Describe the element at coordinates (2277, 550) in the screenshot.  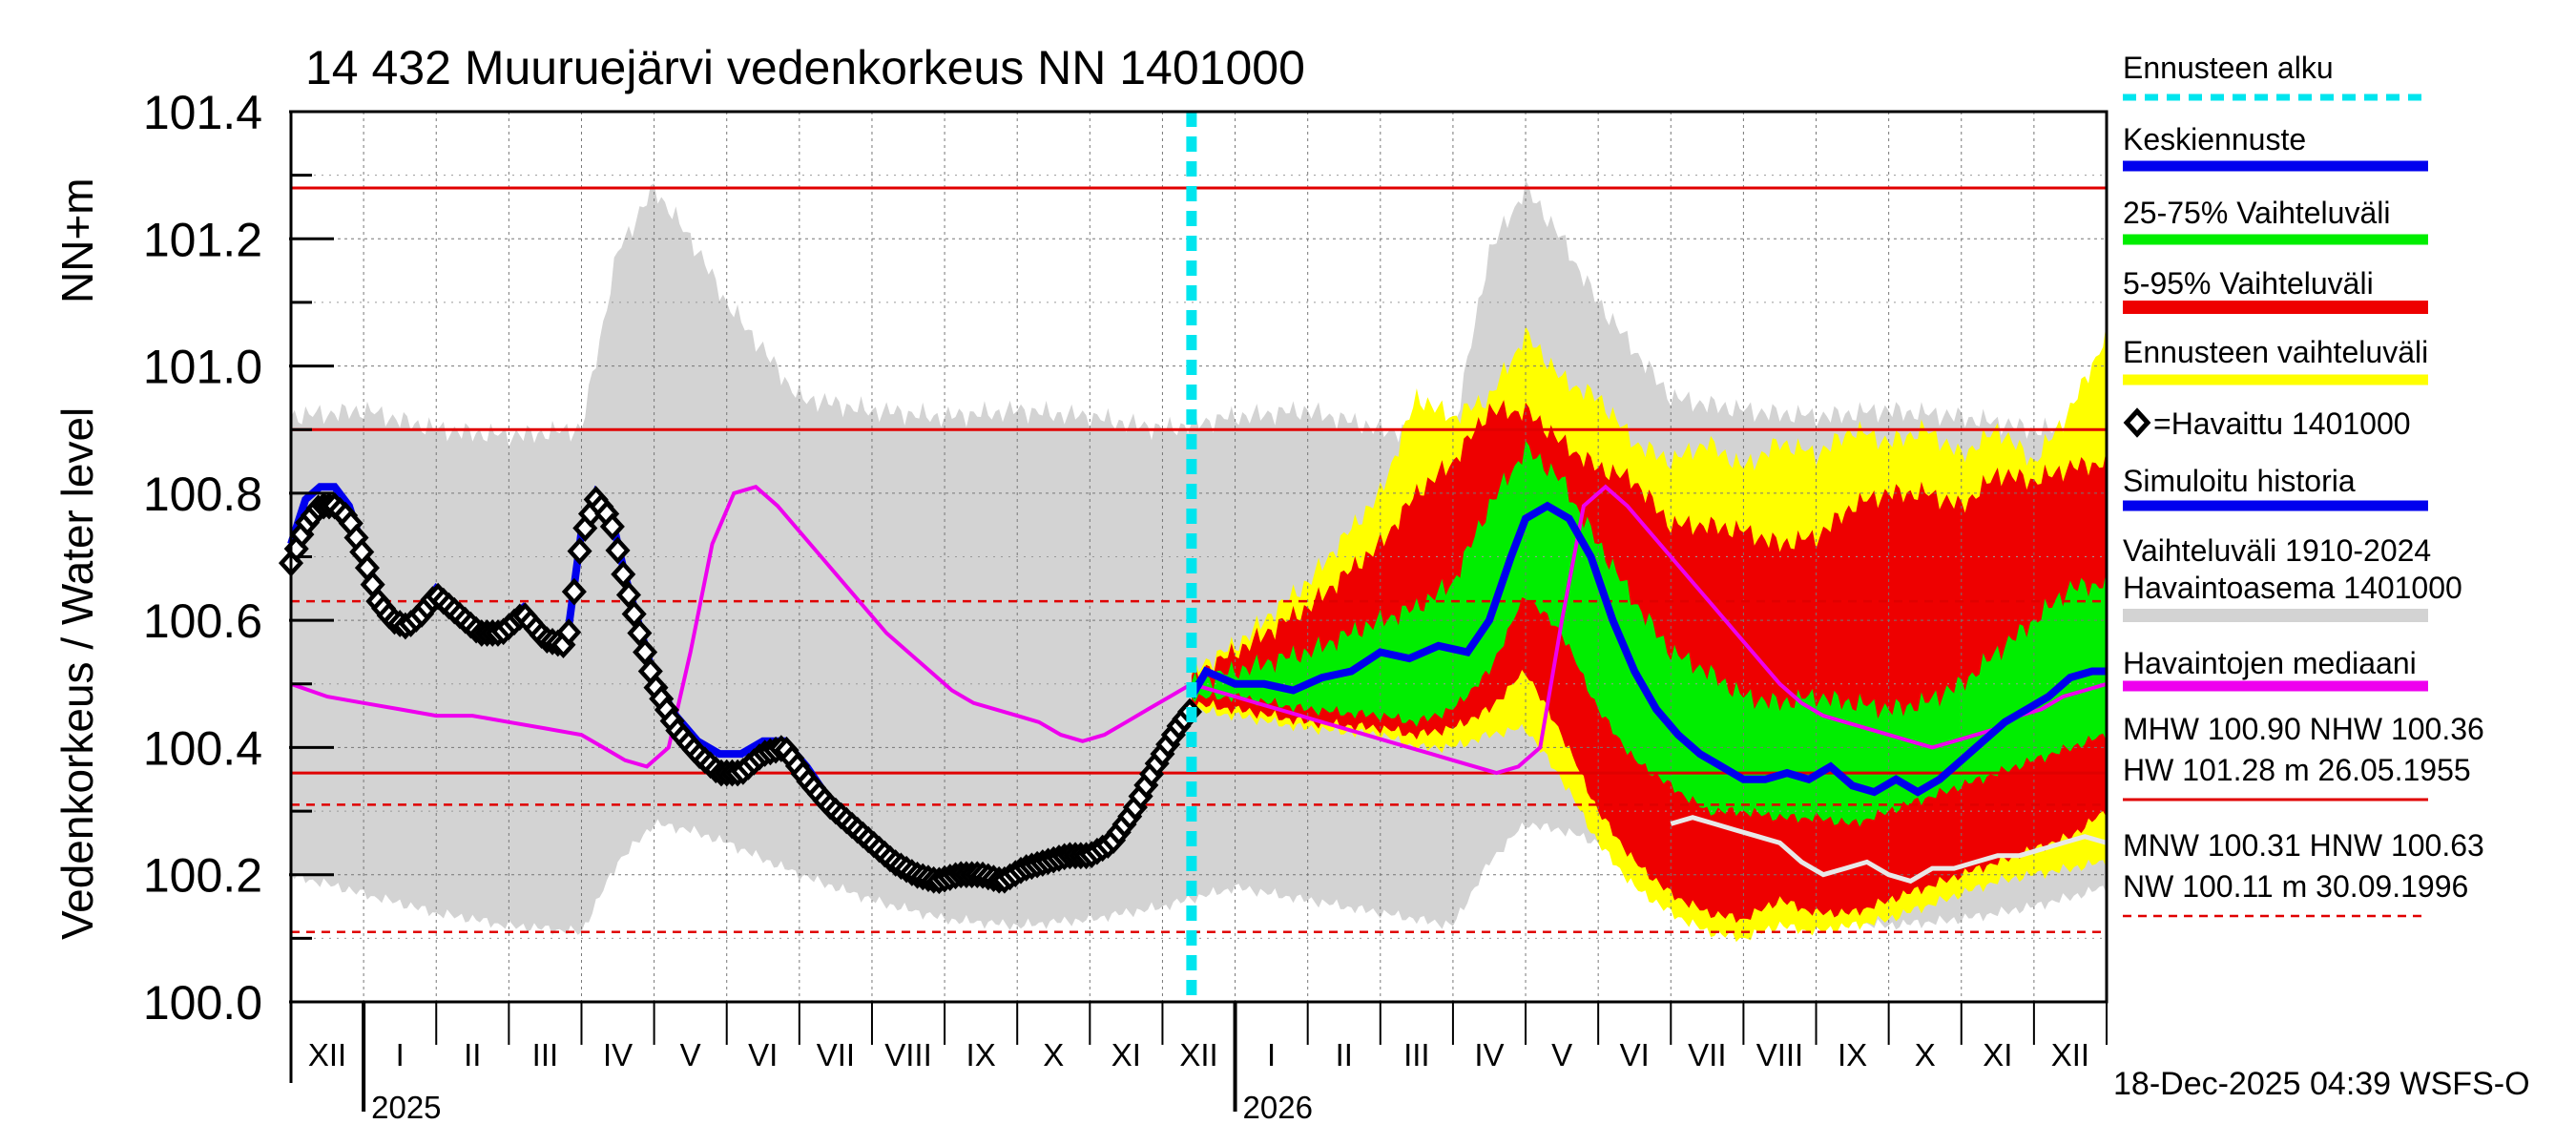
I see `legend-label: Vaihteluväli 1910-2024` at that location.